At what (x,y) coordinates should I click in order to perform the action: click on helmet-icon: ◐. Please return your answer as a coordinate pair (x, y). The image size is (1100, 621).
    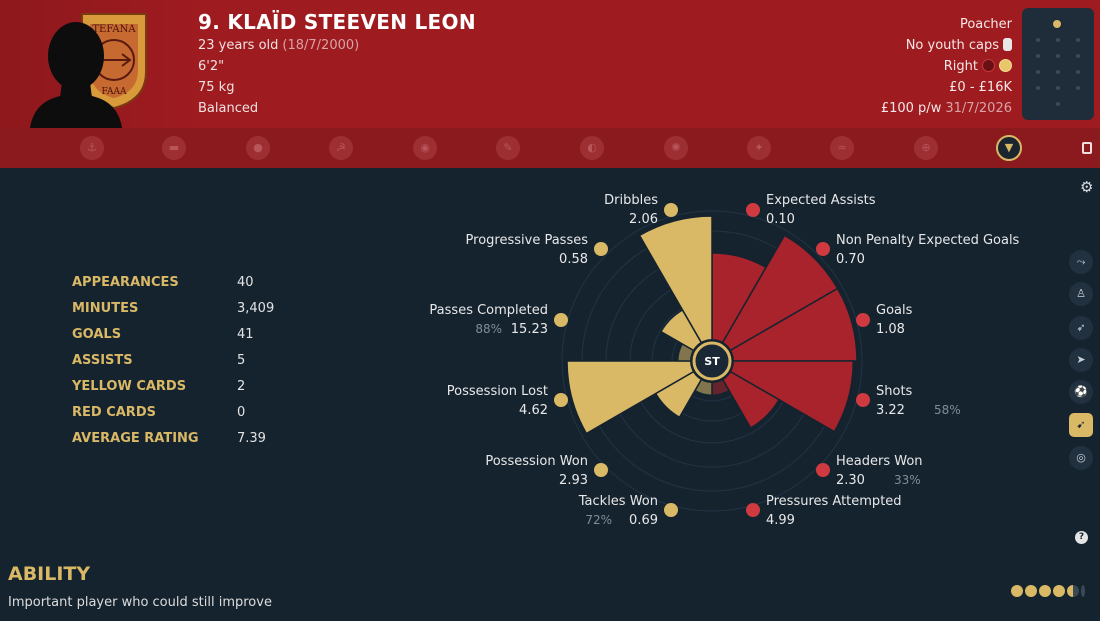
    Looking at the image, I should click on (592, 147).